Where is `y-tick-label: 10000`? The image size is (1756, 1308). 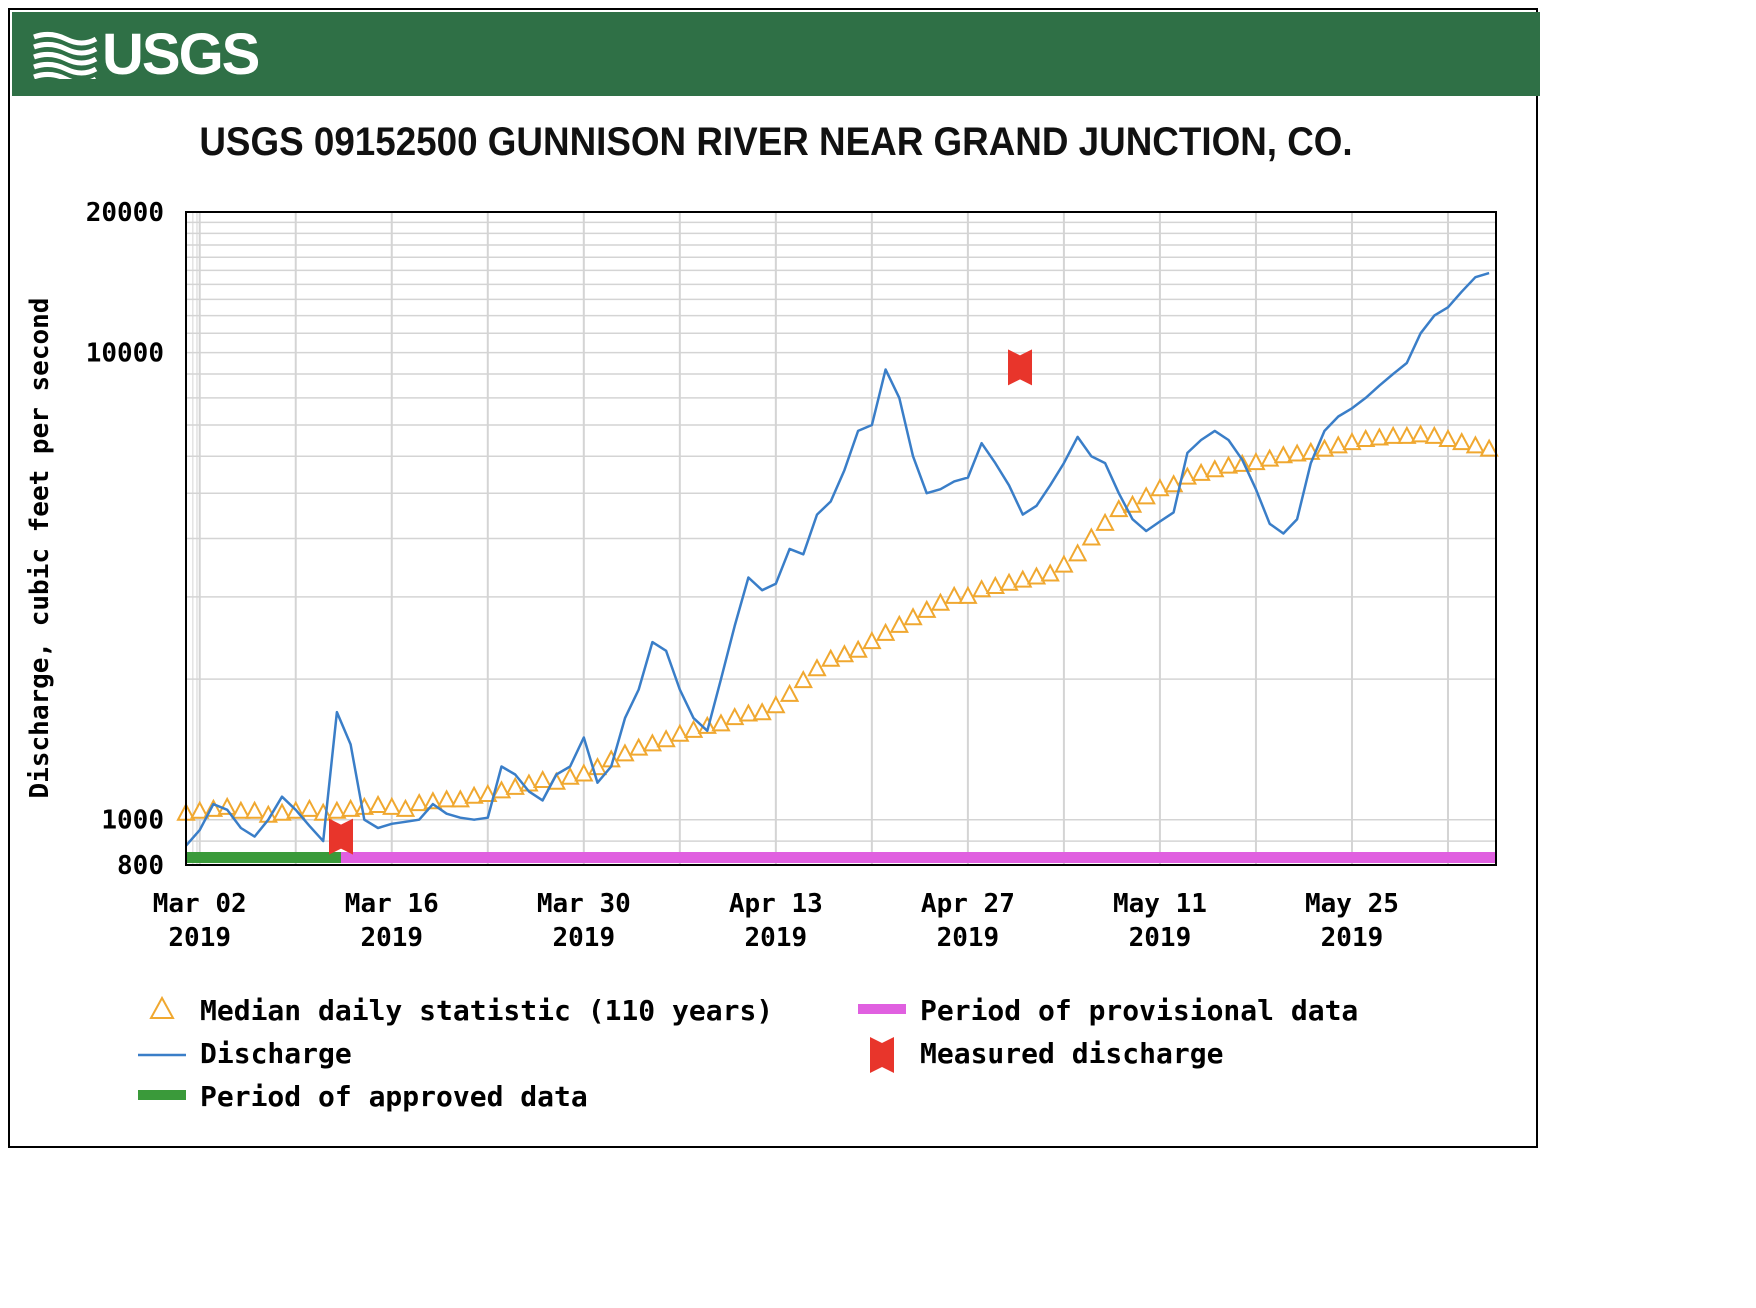
y-tick-label: 10000 is located at coordinates (125, 354).